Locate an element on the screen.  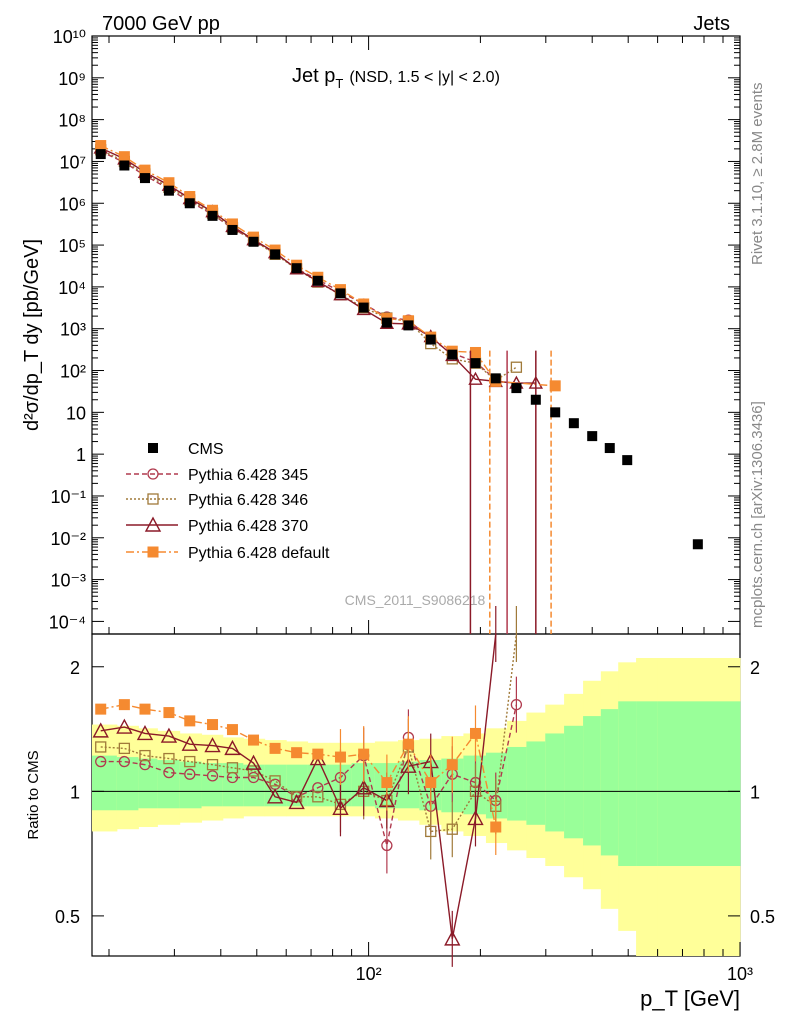
legend-label: Pythia 6.428 default is located at coordinates (259, 553).